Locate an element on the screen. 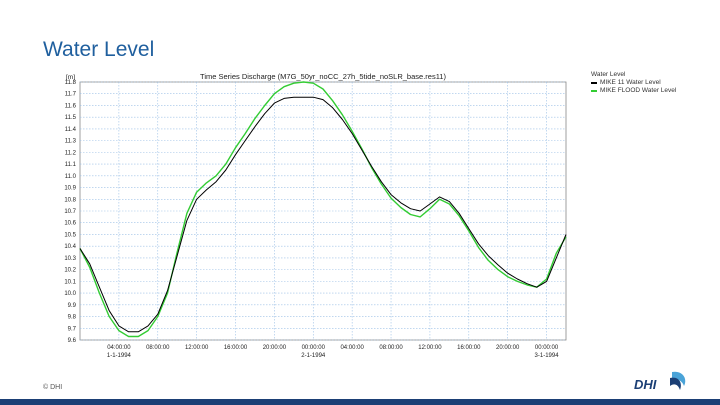 The height and width of the screenshot is (405, 720). y-tick-label: 10.9 is located at coordinates (70, 189).